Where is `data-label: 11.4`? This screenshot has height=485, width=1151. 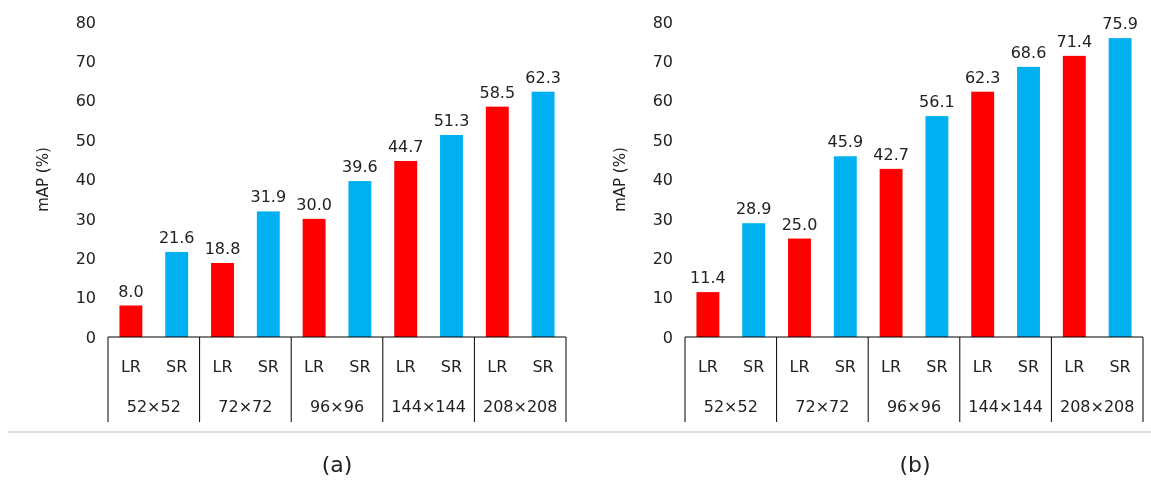
data-label: 11.4 is located at coordinates (708, 278).